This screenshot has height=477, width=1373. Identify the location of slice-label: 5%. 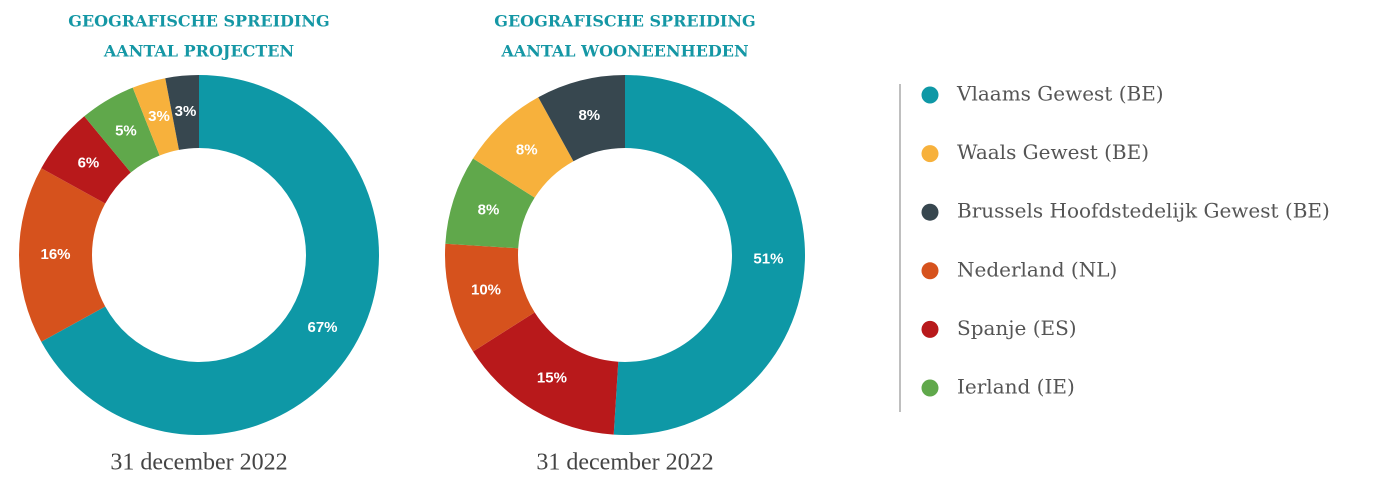
(126, 130).